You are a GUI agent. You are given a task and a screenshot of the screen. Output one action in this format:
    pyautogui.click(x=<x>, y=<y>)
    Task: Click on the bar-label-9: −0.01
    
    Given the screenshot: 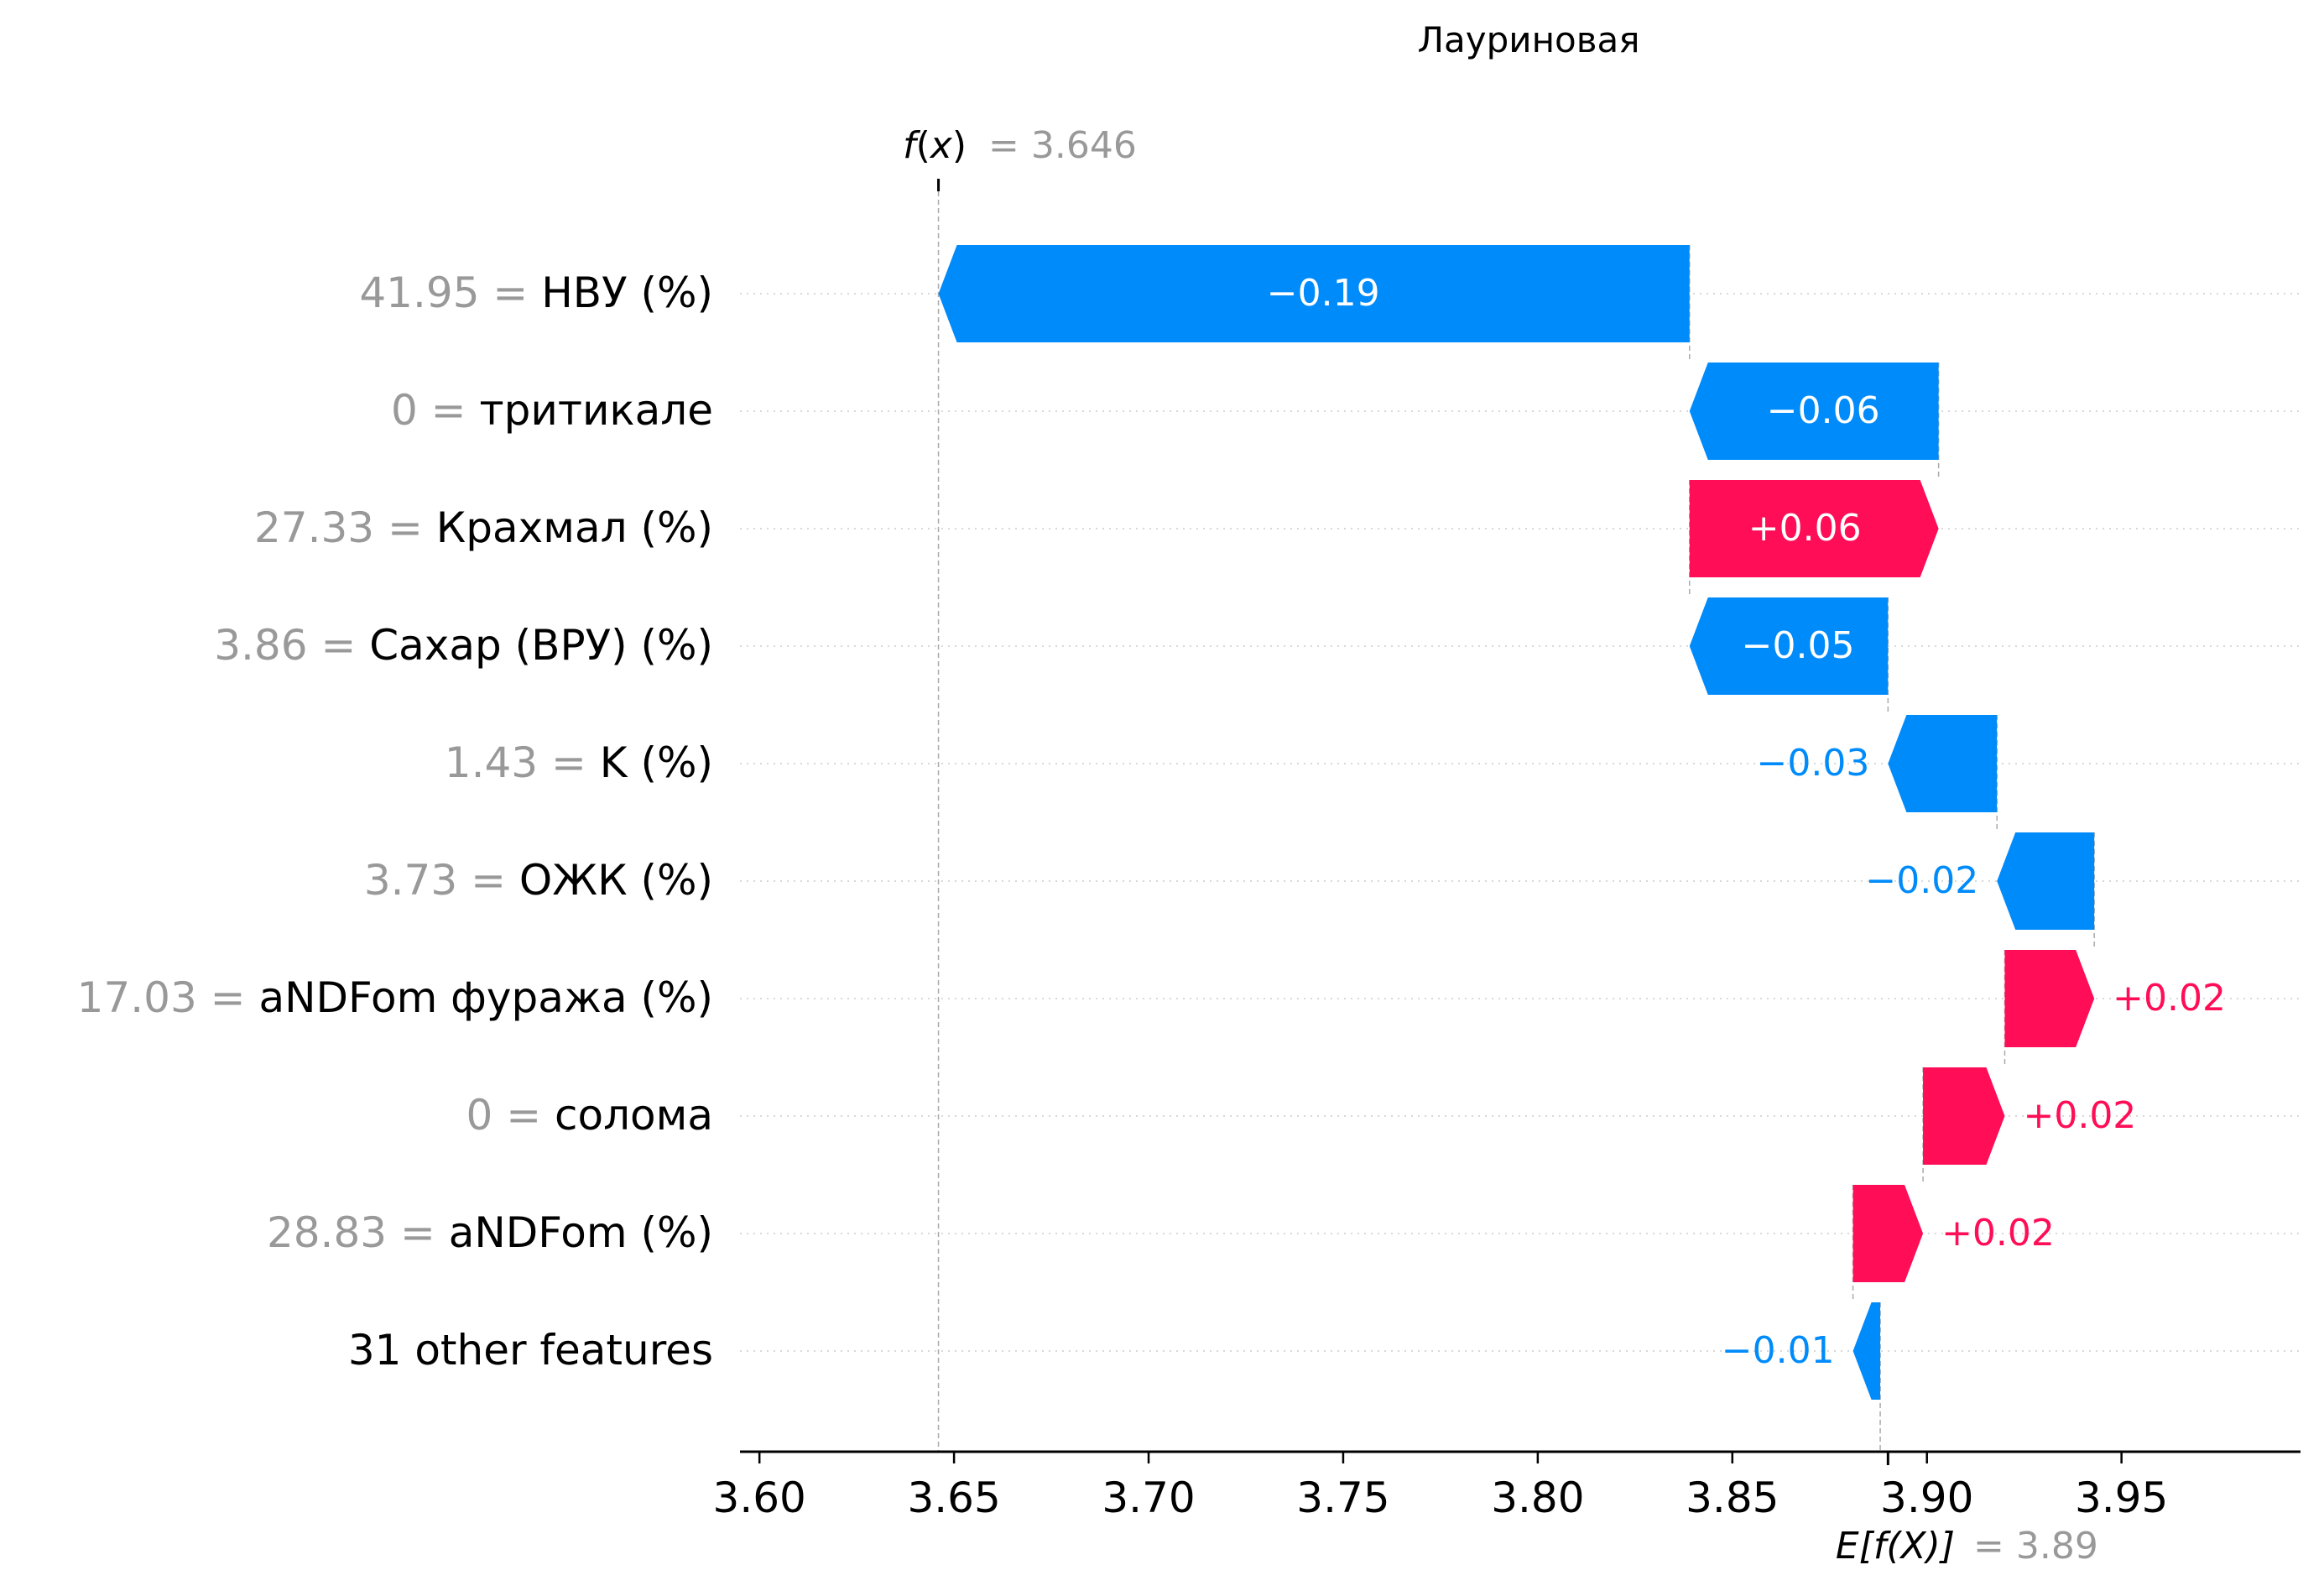 What is the action you would take?
    pyautogui.click(x=1779, y=1350)
    